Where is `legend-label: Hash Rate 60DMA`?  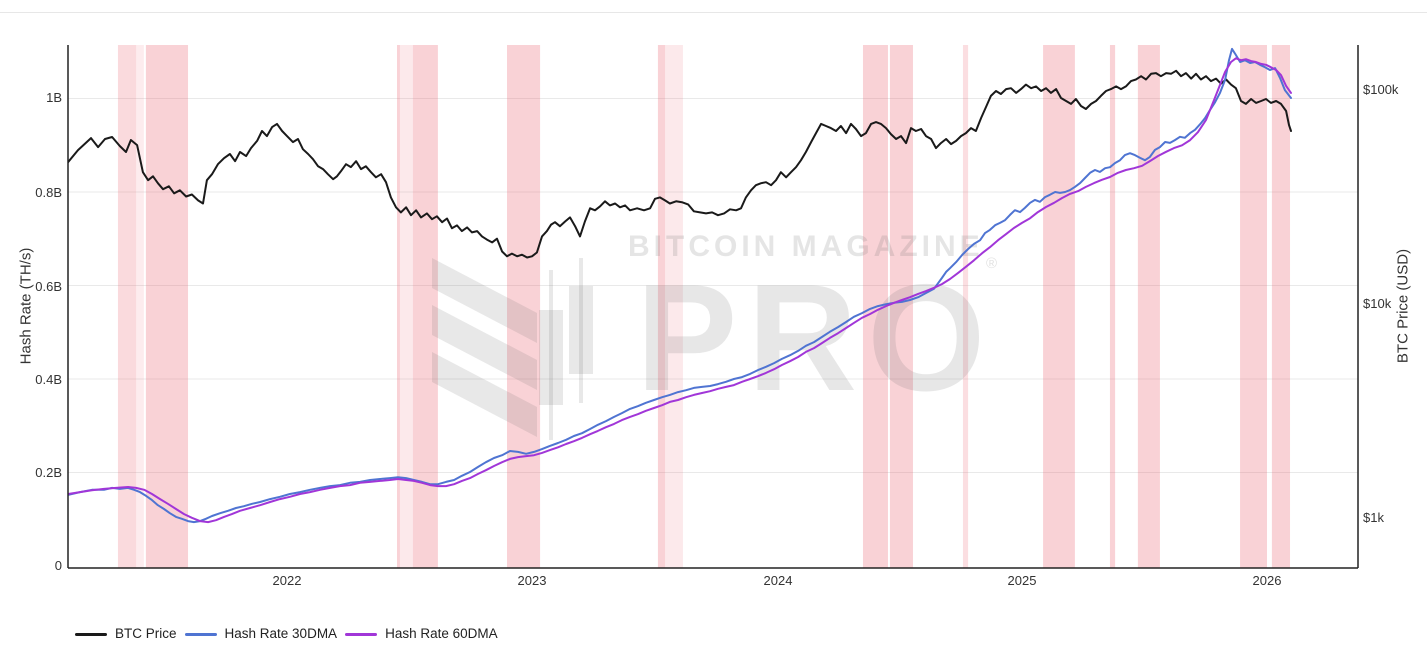
legend-label: Hash Rate 60DMA is located at coordinates (441, 633).